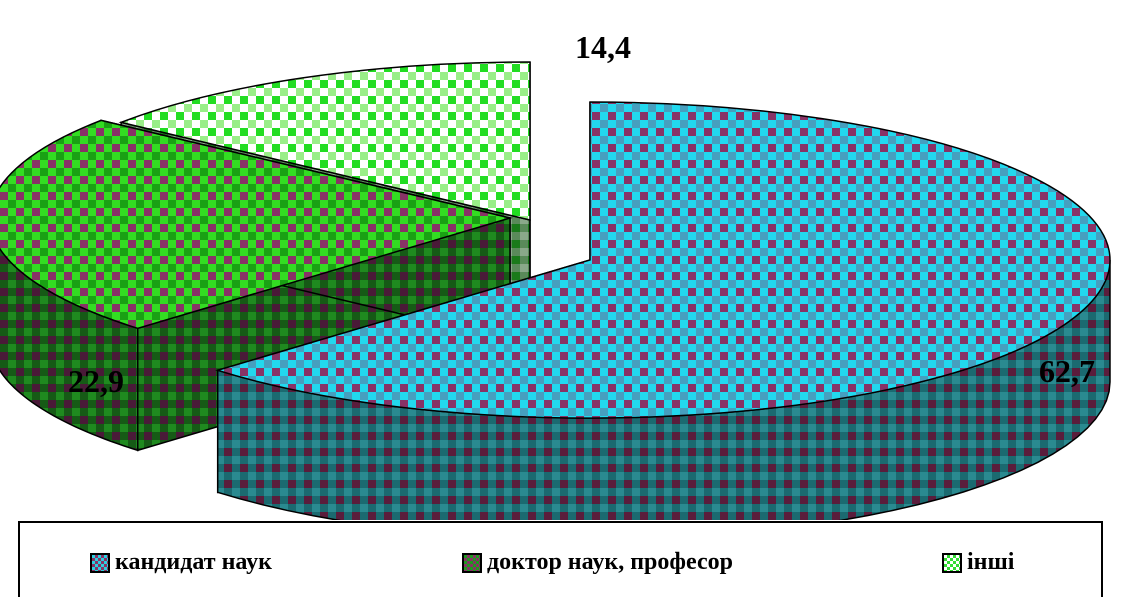  I want to click on legend-item-candidate: кандидат наук, so click(181, 562).